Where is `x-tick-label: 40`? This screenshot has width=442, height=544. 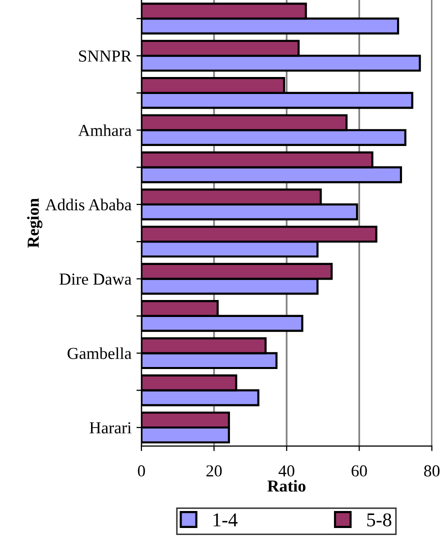
x-tick-label: 40 is located at coordinates (286, 471).